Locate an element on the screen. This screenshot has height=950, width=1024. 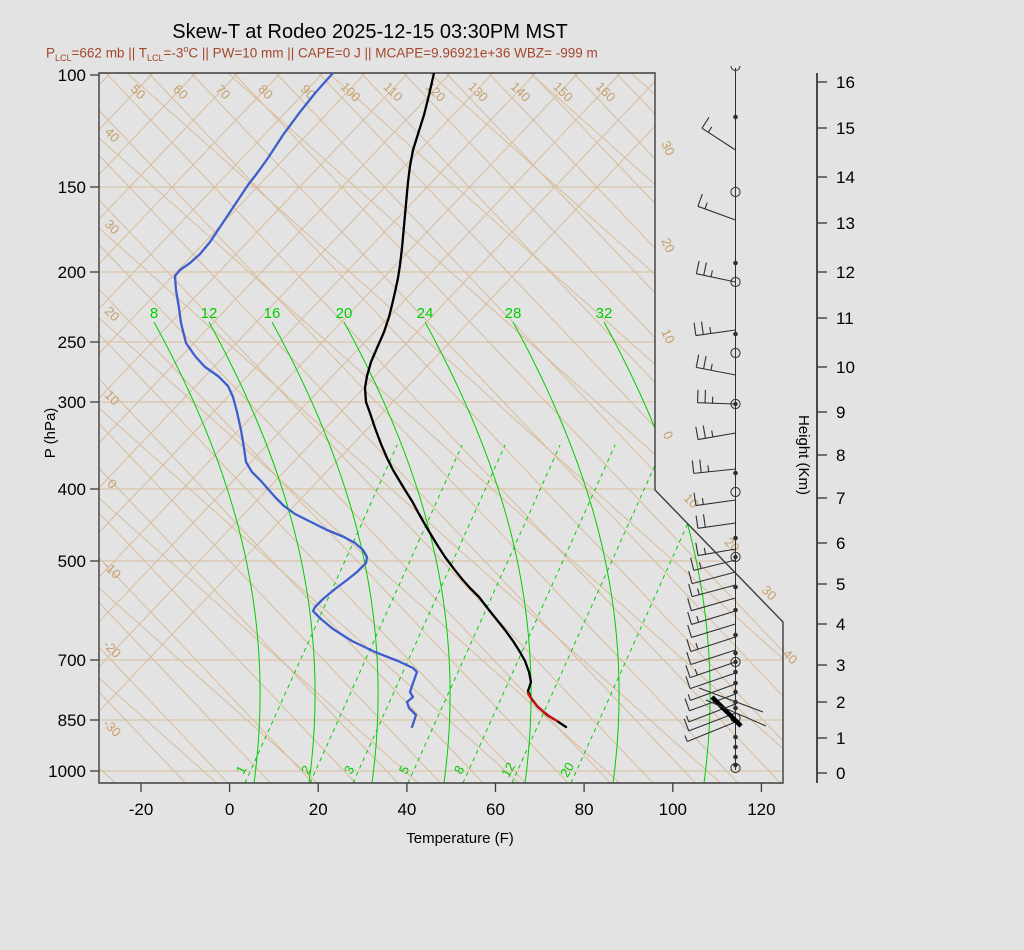
svg-text: 300 is located at coordinates (72, 402).